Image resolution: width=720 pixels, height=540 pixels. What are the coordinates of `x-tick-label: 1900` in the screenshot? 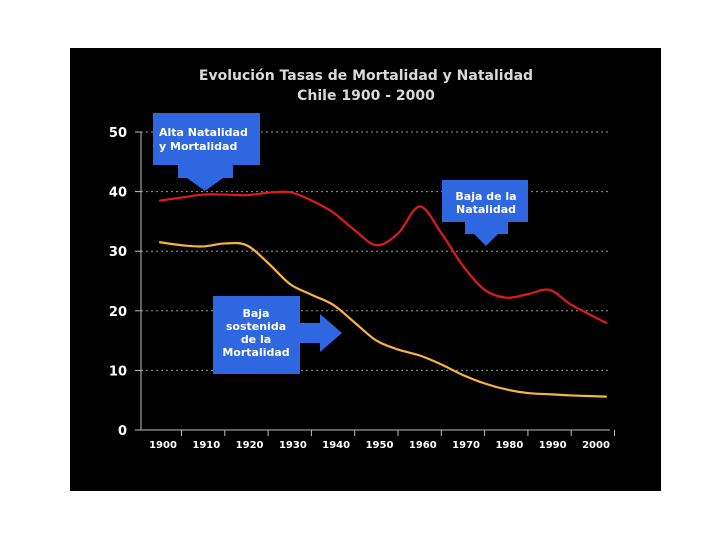 It's located at (163, 445).